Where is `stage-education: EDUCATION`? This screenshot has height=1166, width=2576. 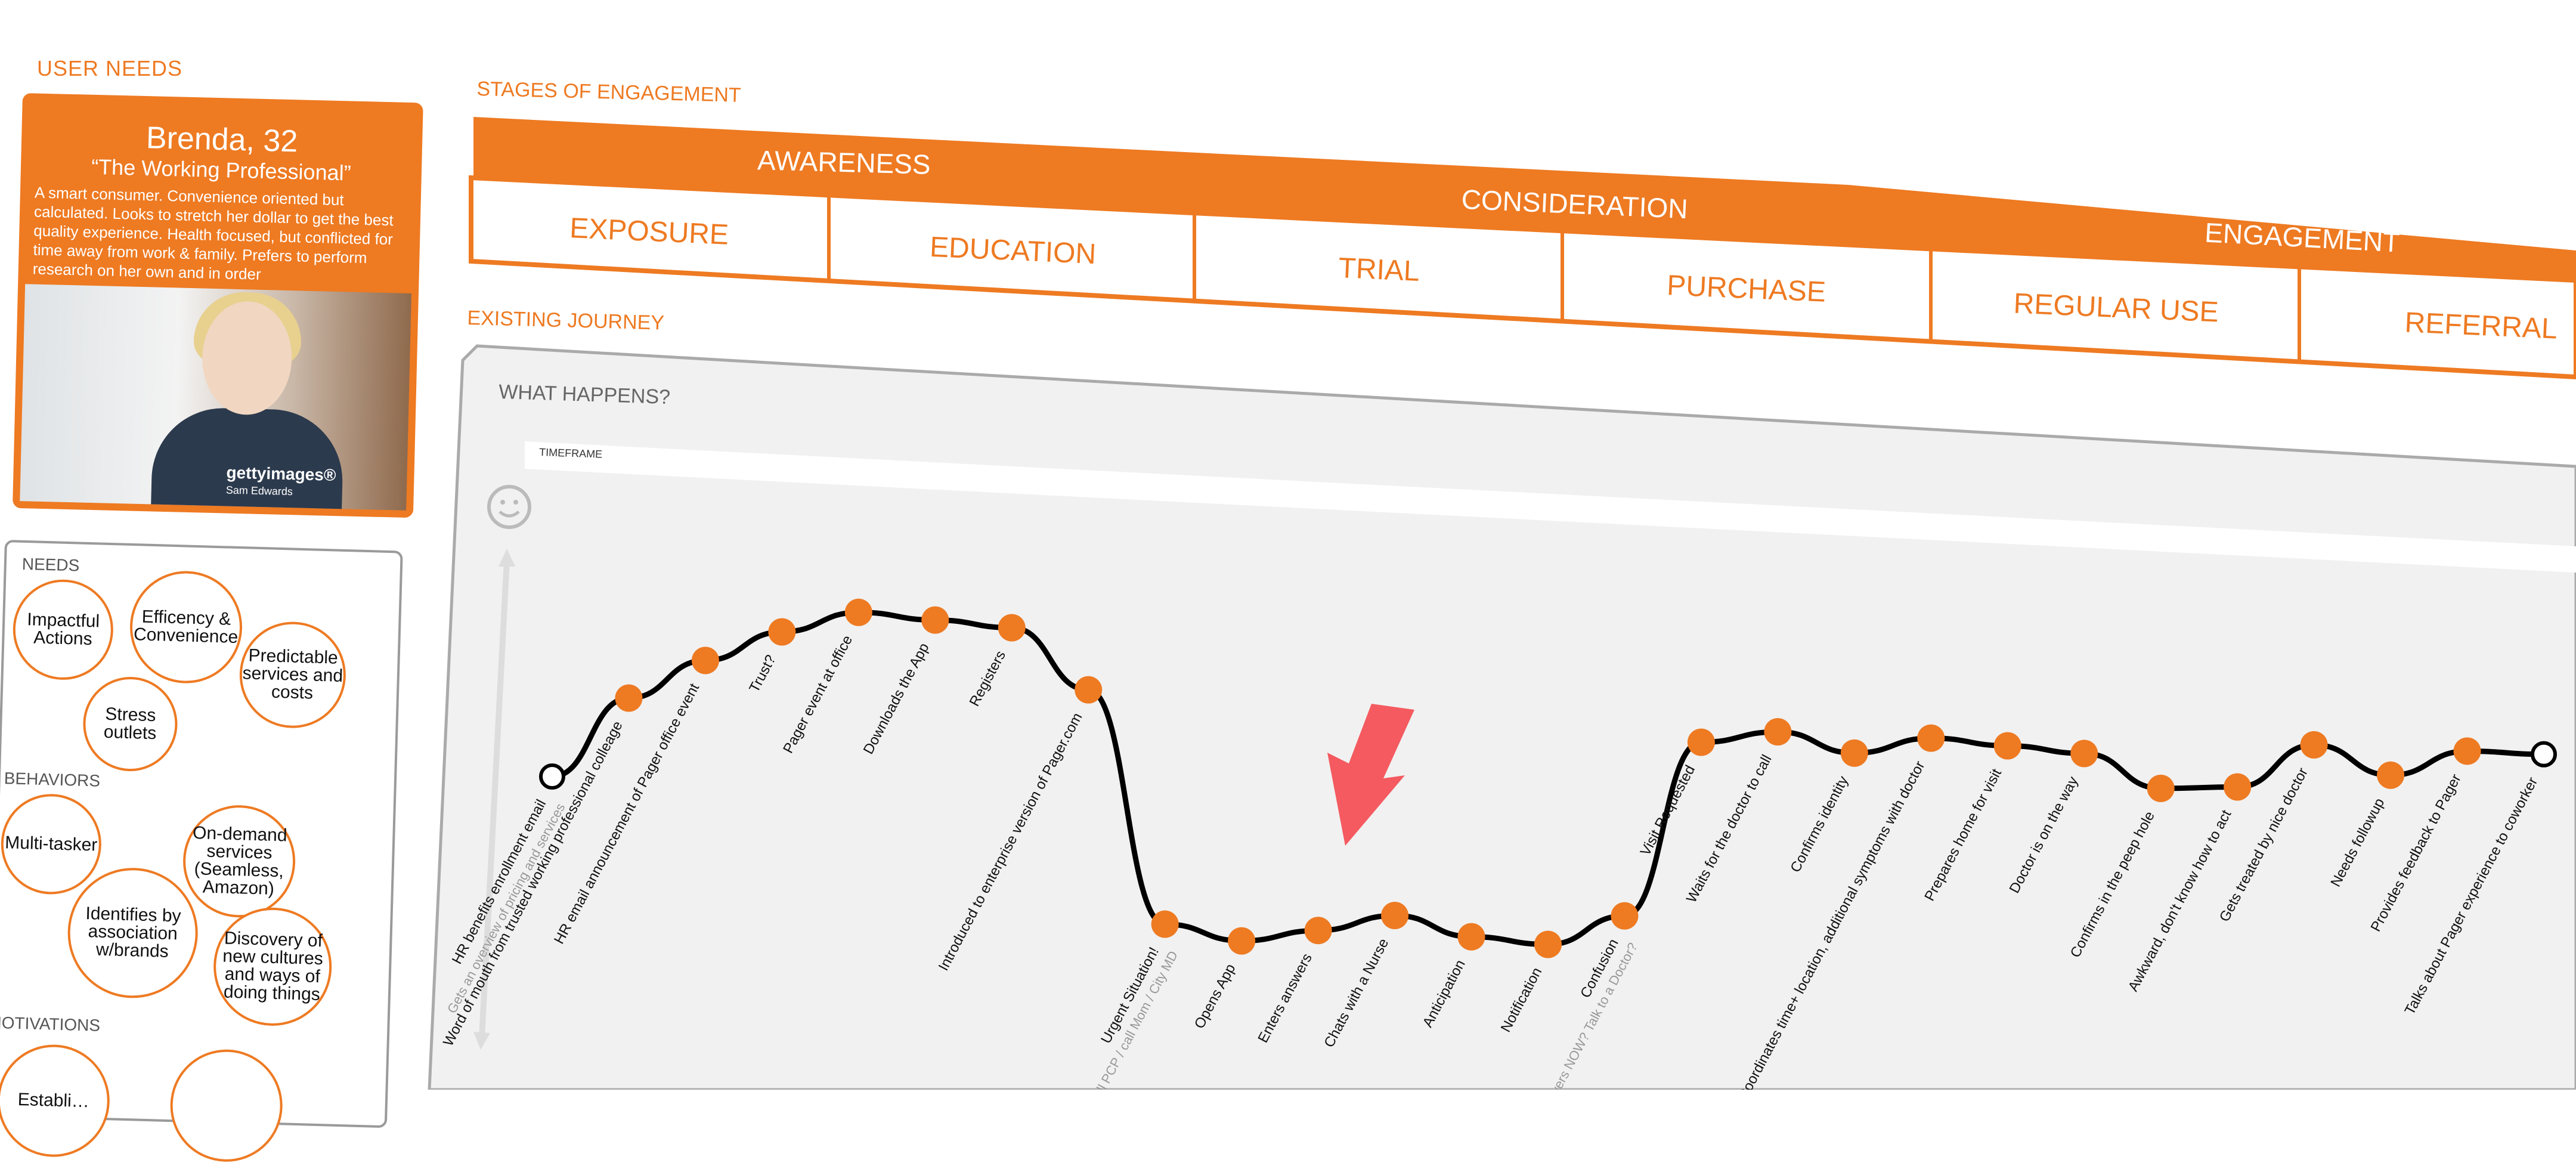
stage-education: EDUCATION is located at coordinates (1013, 251).